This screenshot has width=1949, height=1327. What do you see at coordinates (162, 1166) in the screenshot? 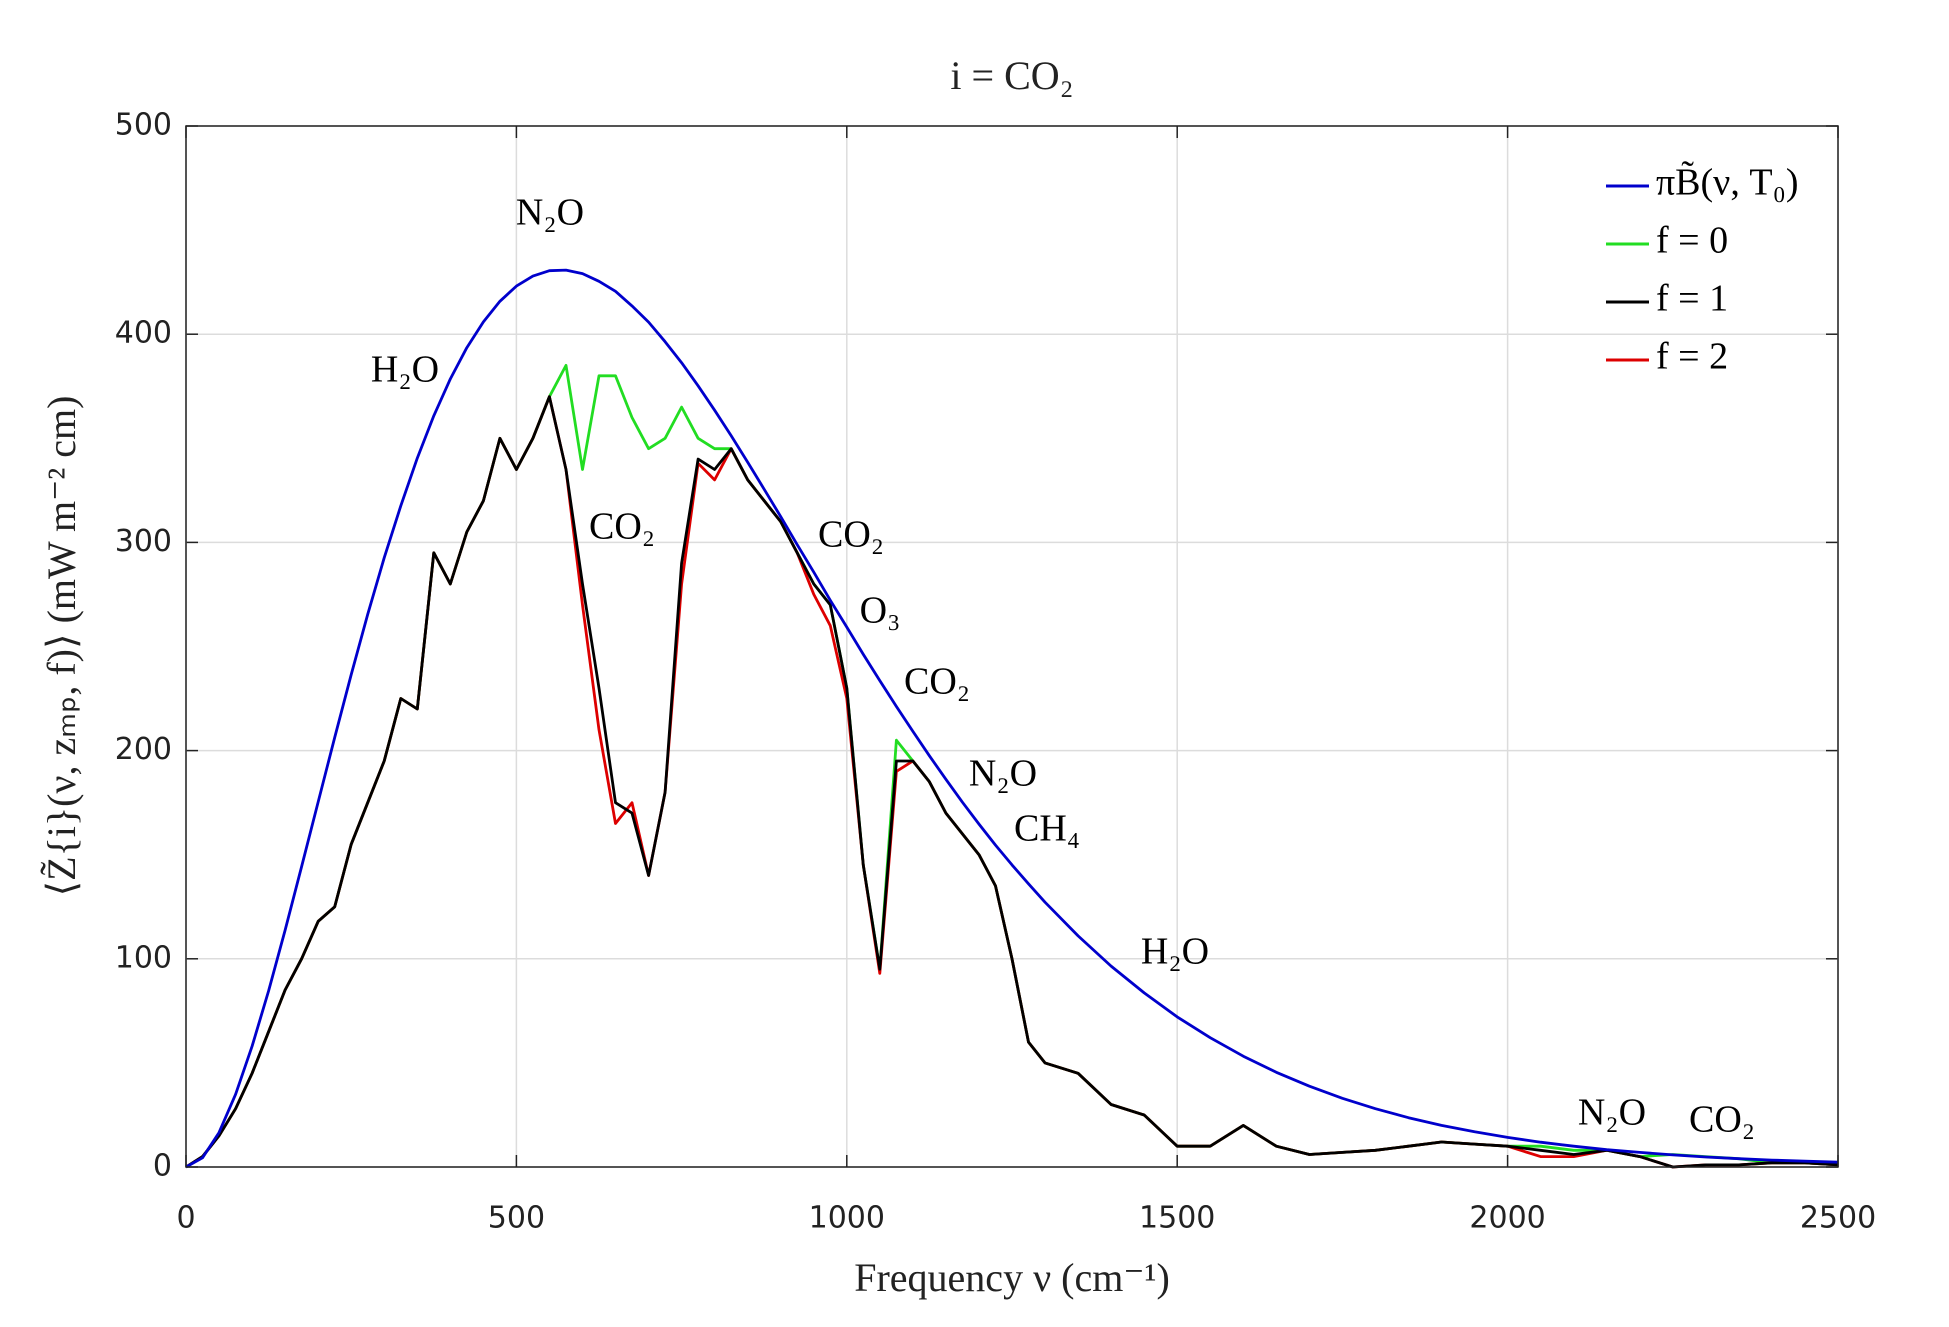
I see `y-tick-label: 0` at bounding box center [162, 1166].